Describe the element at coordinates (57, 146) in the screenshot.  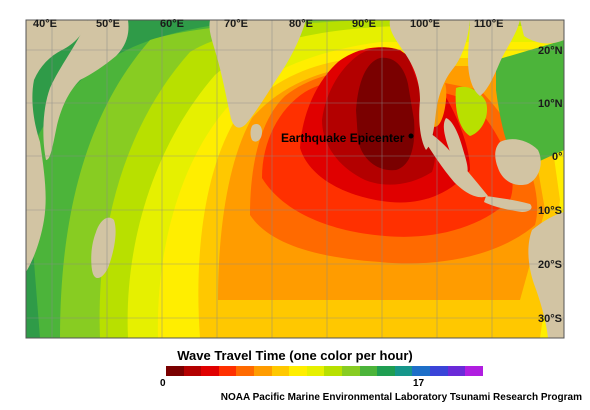
I see `land-africa-arabia` at that location.